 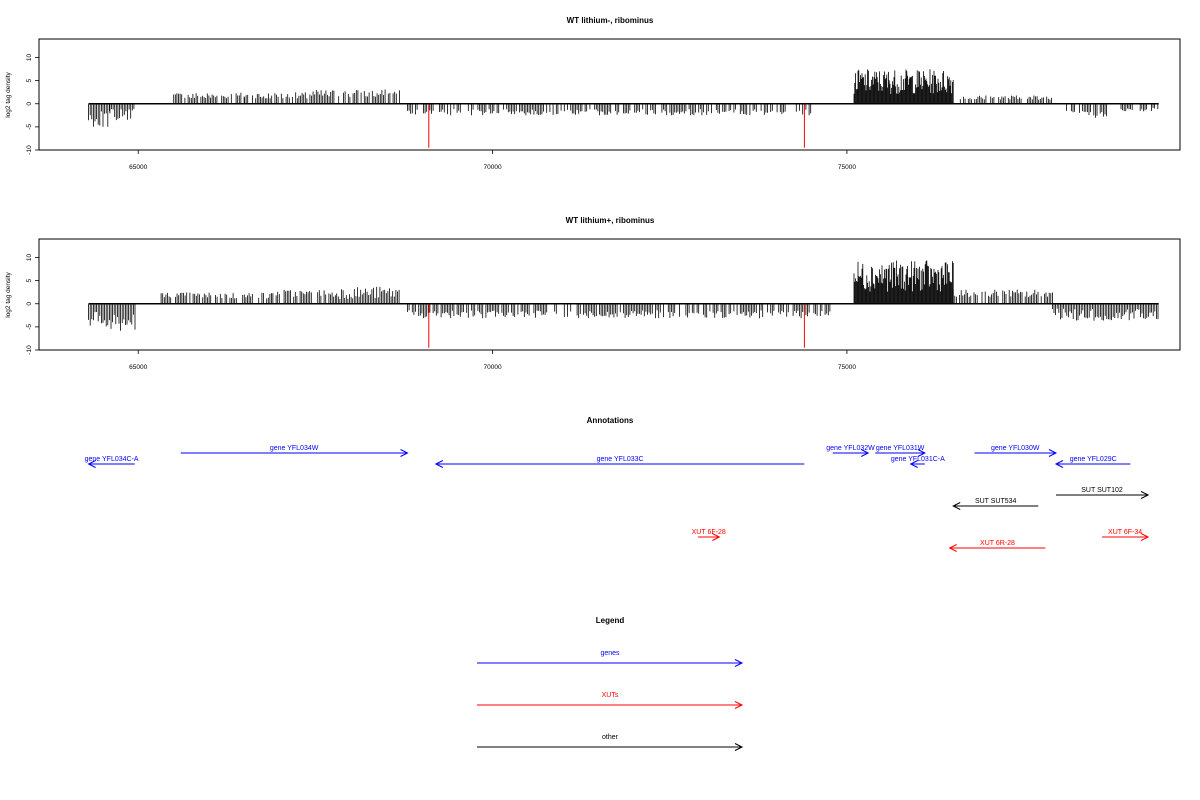 What do you see at coordinates (997, 543) in the screenshot?
I see `feature-label: XUT 6R-28` at bounding box center [997, 543].